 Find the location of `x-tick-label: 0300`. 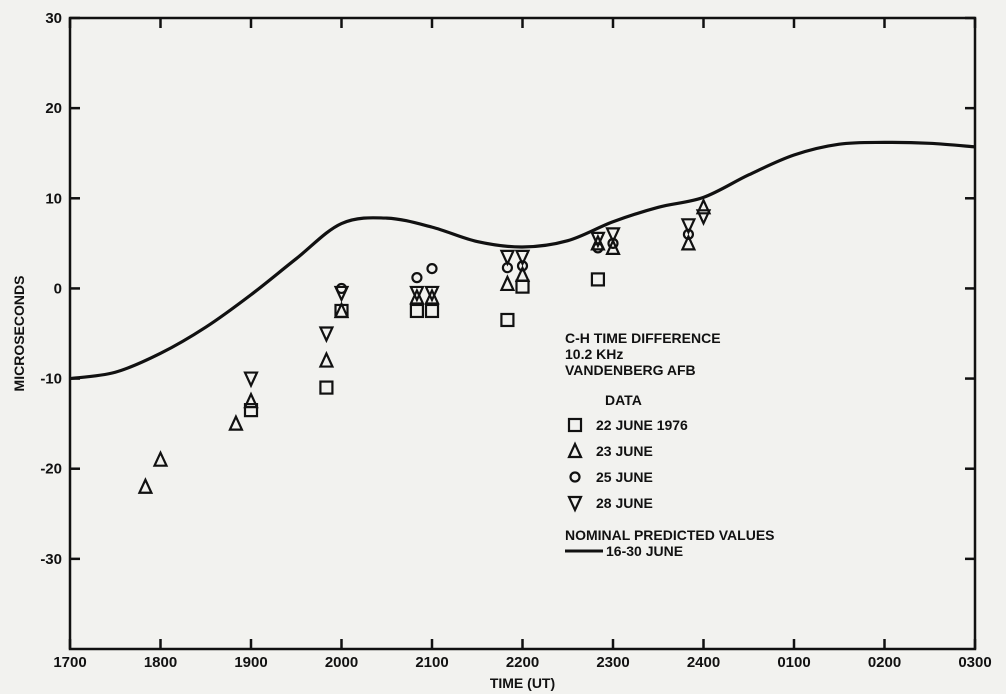

x-tick-label: 0300 is located at coordinates (974, 662).